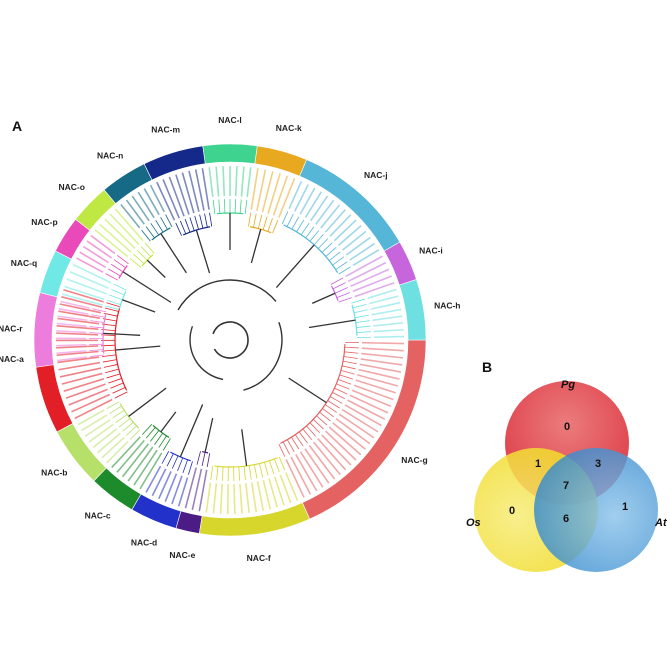 This screenshot has width=670, height=670. I want to click on clade-label-nac-n: NAC-n, so click(110, 155).